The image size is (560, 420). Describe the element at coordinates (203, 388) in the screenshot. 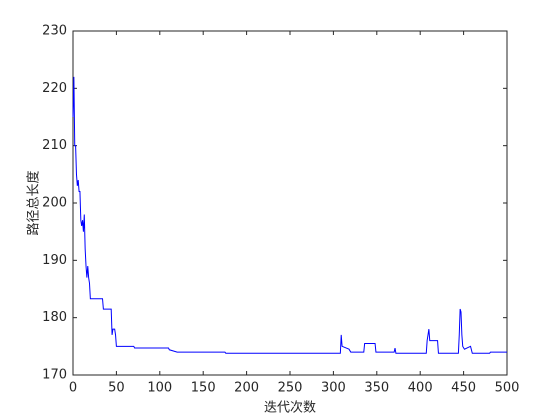

I see `x-tick-label: 150` at that location.